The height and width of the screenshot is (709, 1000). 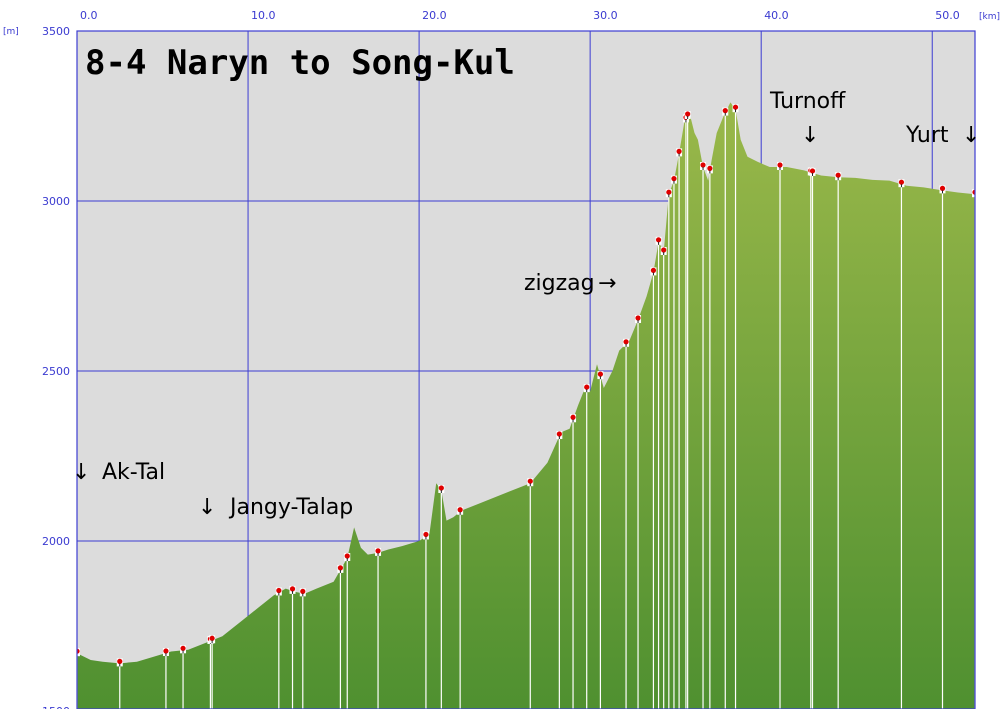 I want to click on annotation-zigzag: zigzag, so click(x=559, y=283).